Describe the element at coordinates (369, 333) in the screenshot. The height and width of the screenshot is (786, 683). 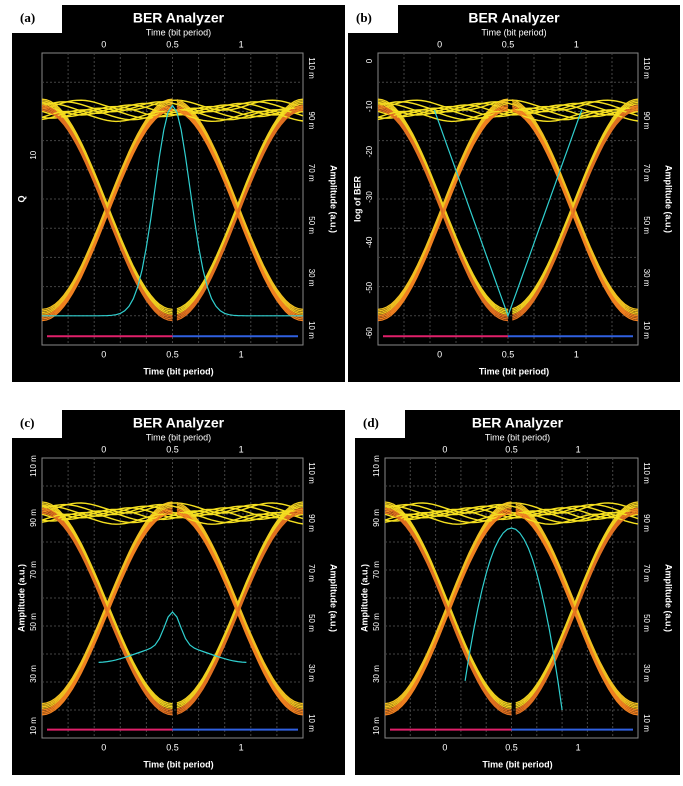
I see `left-tick-label: -60` at that location.